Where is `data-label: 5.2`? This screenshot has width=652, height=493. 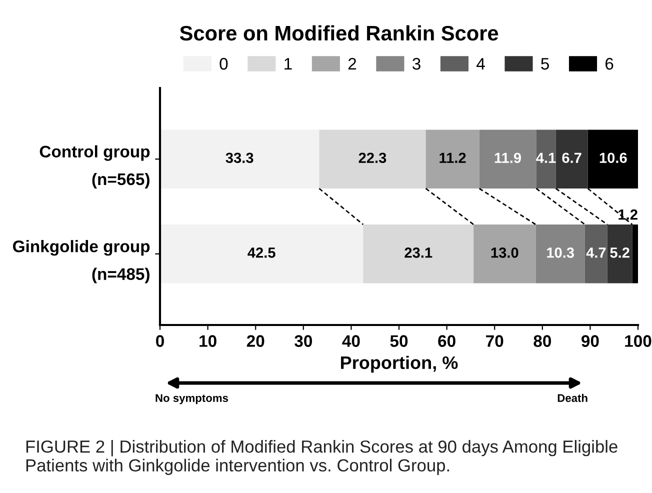 data-label: 5.2 is located at coordinates (620, 252).